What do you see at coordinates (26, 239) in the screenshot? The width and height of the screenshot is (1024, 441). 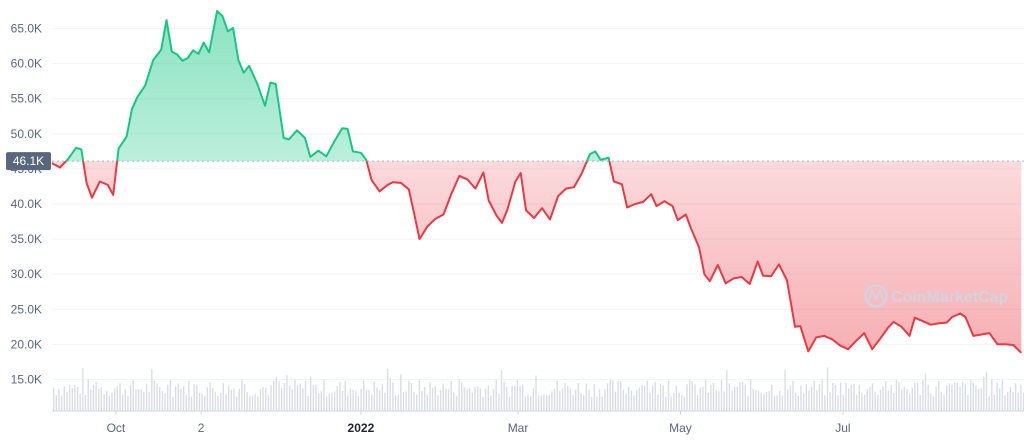 I see `y-tick-label: 35.0K` at bounding box center [26, 239].